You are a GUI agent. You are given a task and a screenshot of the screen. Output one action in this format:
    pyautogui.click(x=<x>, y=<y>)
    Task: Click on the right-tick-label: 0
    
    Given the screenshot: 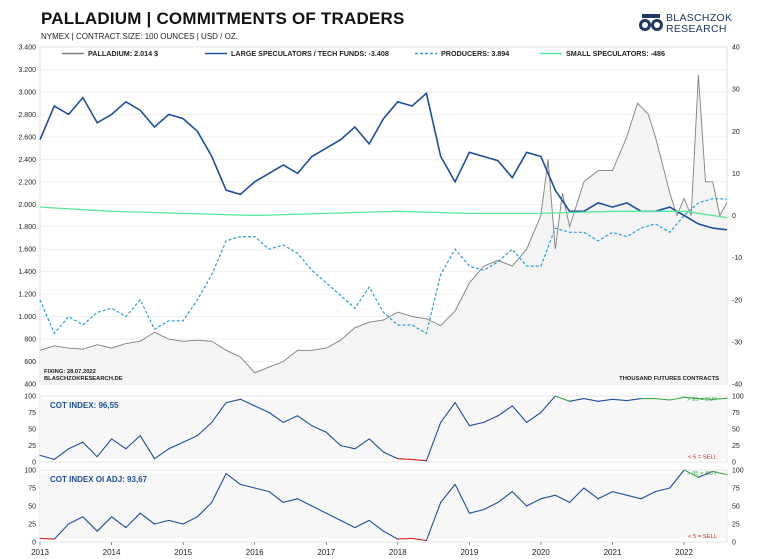 What is the action you would take?
    pyautogui.click(x=734, y=216)
    